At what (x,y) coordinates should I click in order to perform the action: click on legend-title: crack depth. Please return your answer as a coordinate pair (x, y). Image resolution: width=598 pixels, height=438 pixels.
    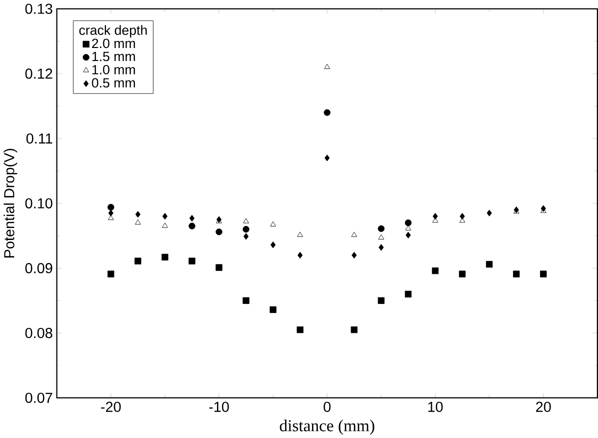
    Looking at the image, I should click on (113, 31).